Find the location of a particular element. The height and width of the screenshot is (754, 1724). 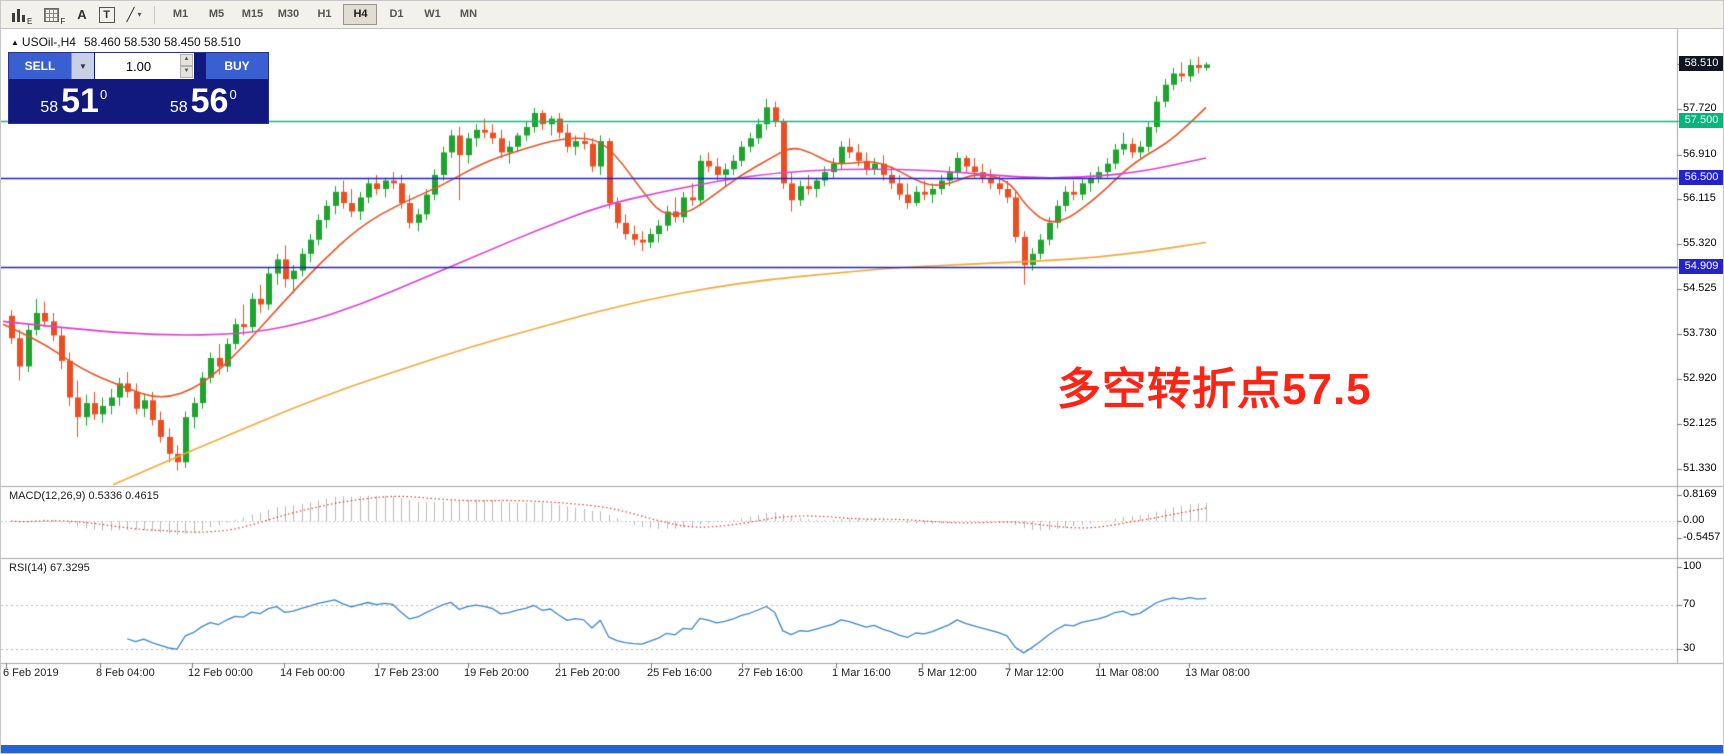

buy-button: BUY is located at coordinates (237, 66).